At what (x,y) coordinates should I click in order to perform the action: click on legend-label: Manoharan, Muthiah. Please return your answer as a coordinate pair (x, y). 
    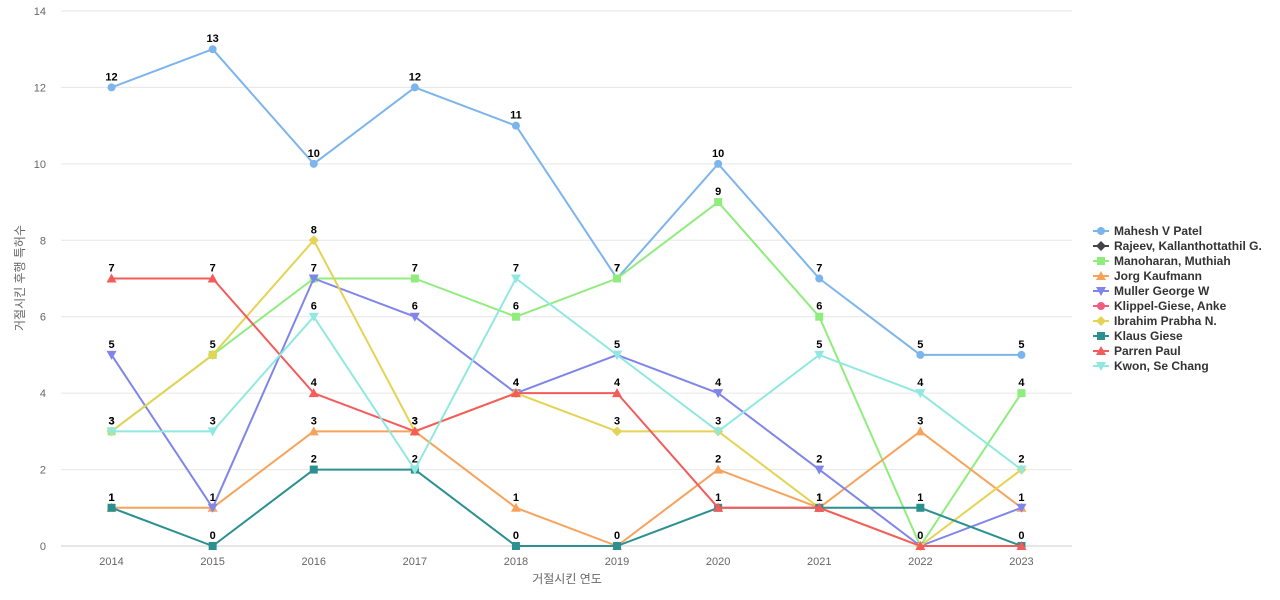
    Looking at the image, I should click on (1172, 261).